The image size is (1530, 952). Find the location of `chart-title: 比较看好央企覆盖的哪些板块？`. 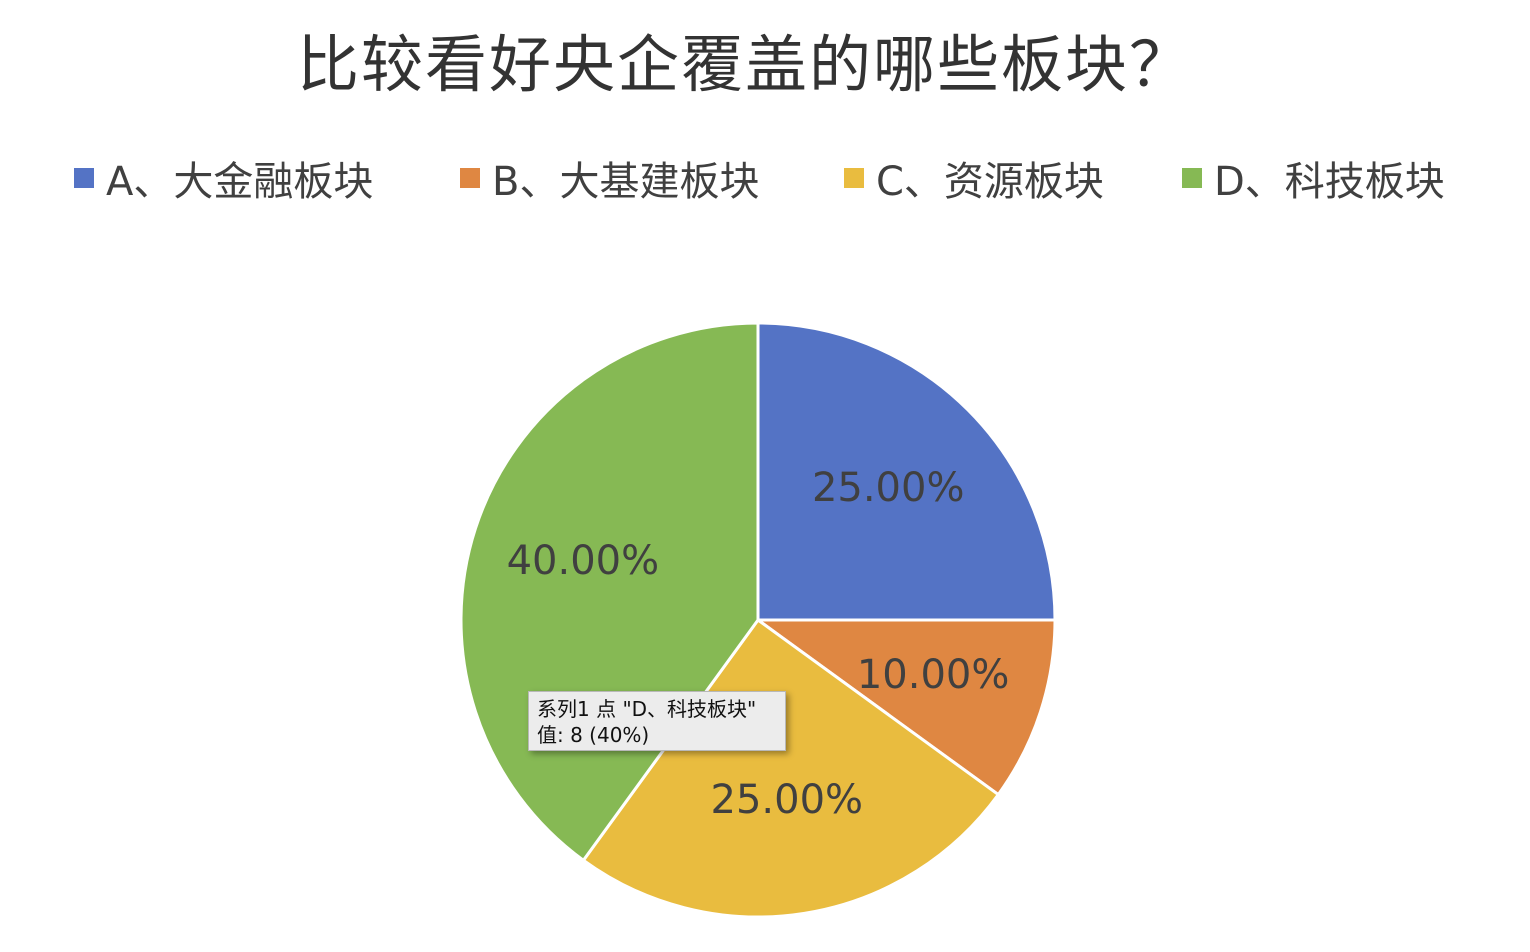

chart-title: 比较看好央企覆盖的哪些板块？ is located at coordinates (744, 64).